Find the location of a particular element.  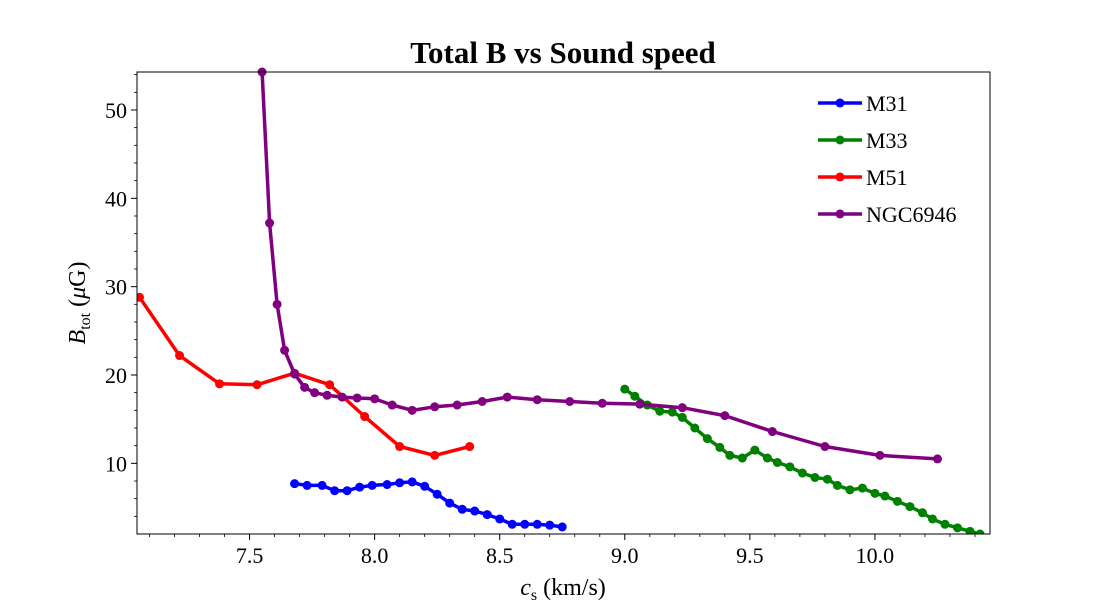

x-axis: 7.5 8.0 8.5 9.0 9.5 10.0 is located at coordinates (562, 551).